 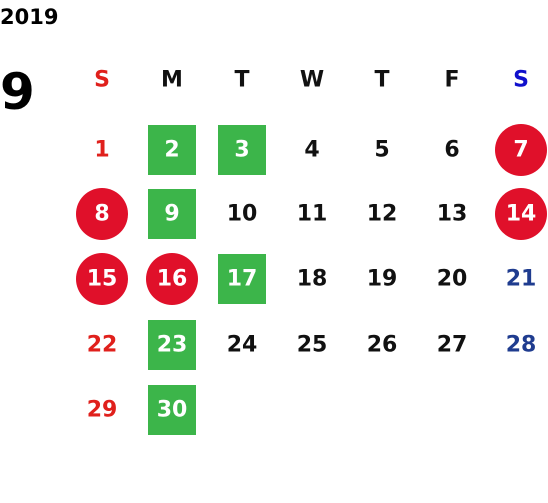 What do you see at coordinates (381, 150) in the screenshot?
I see `day-number: 5` at bounding box center [381, 150].